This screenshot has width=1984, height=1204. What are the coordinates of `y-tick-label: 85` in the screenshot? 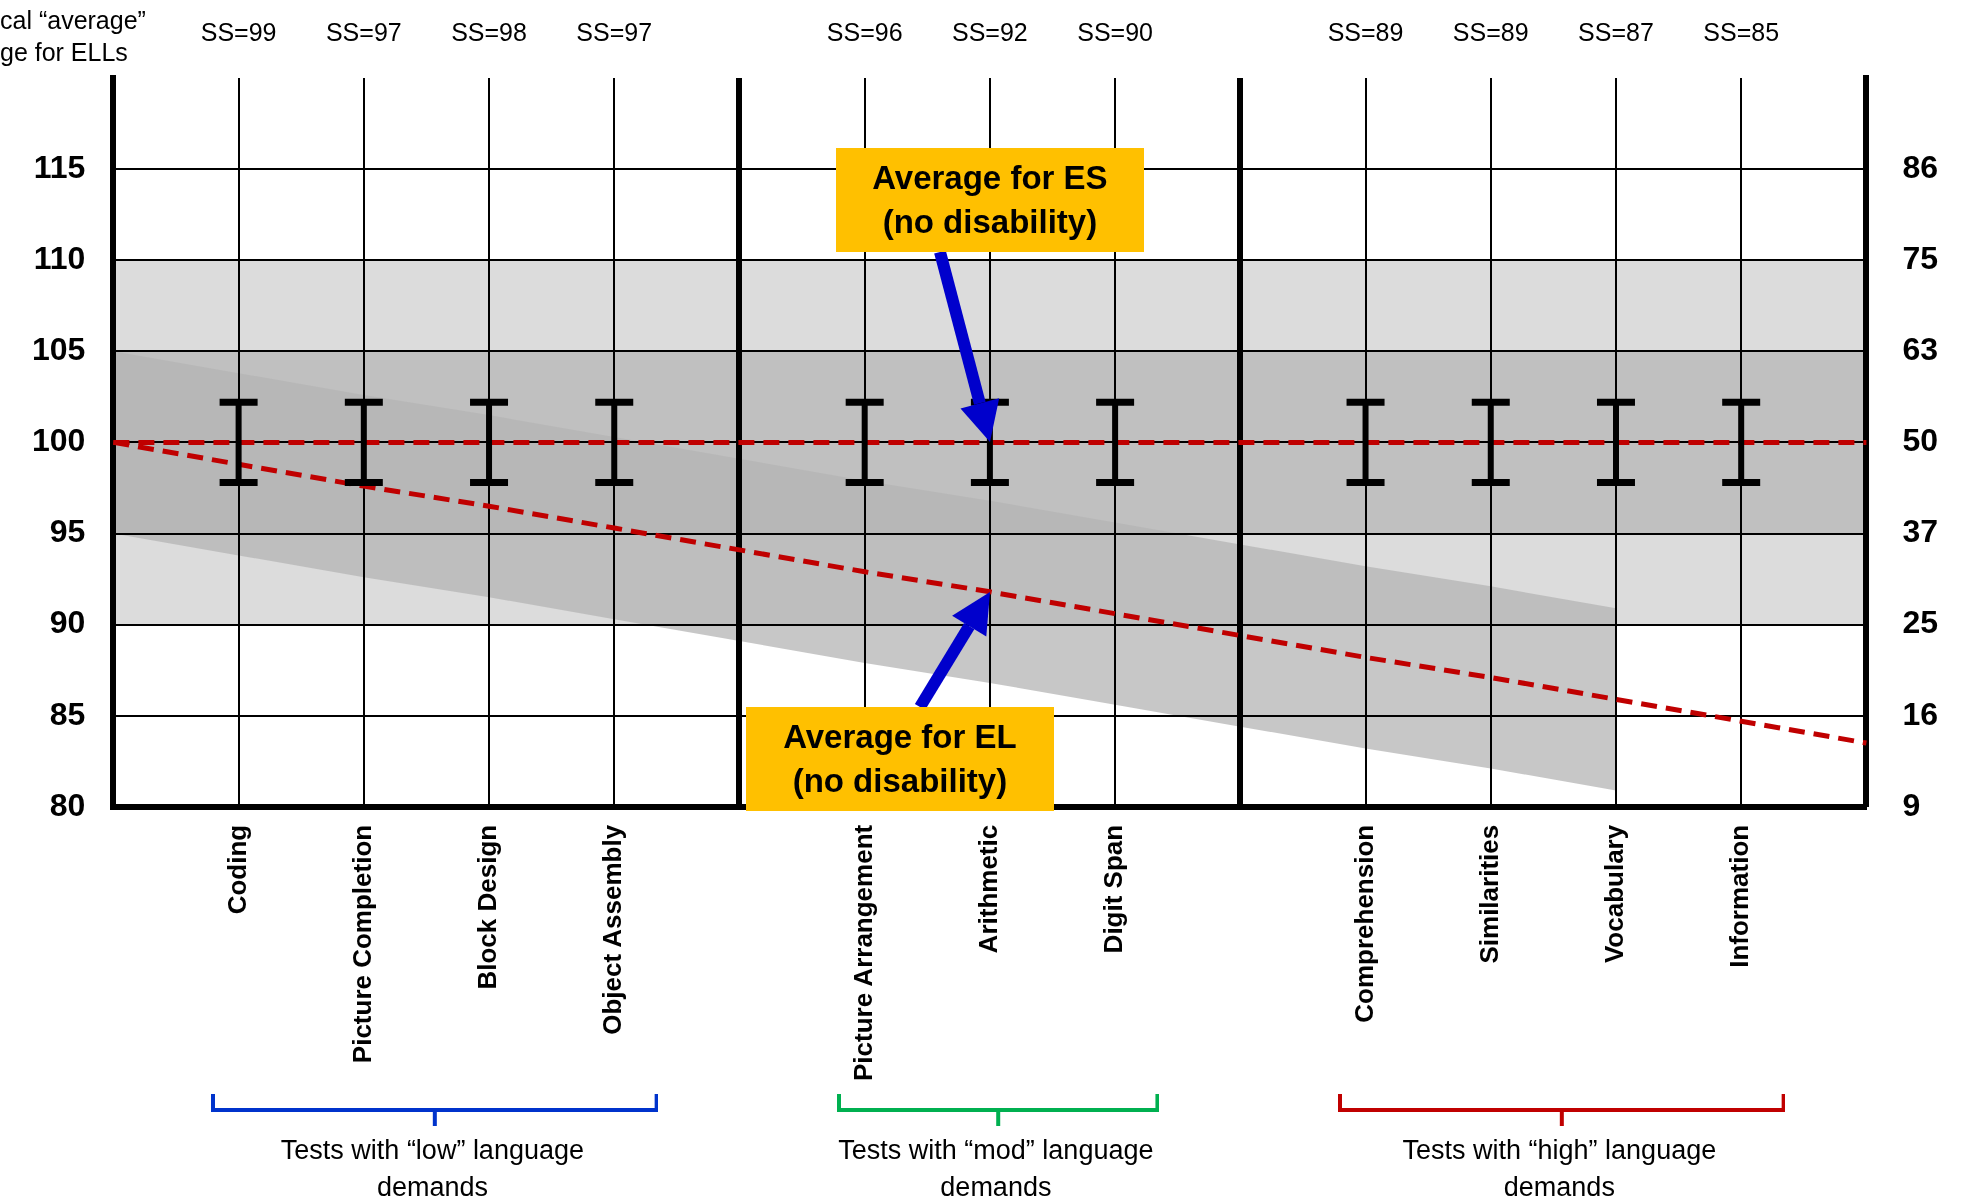 It's located at (67, 713).